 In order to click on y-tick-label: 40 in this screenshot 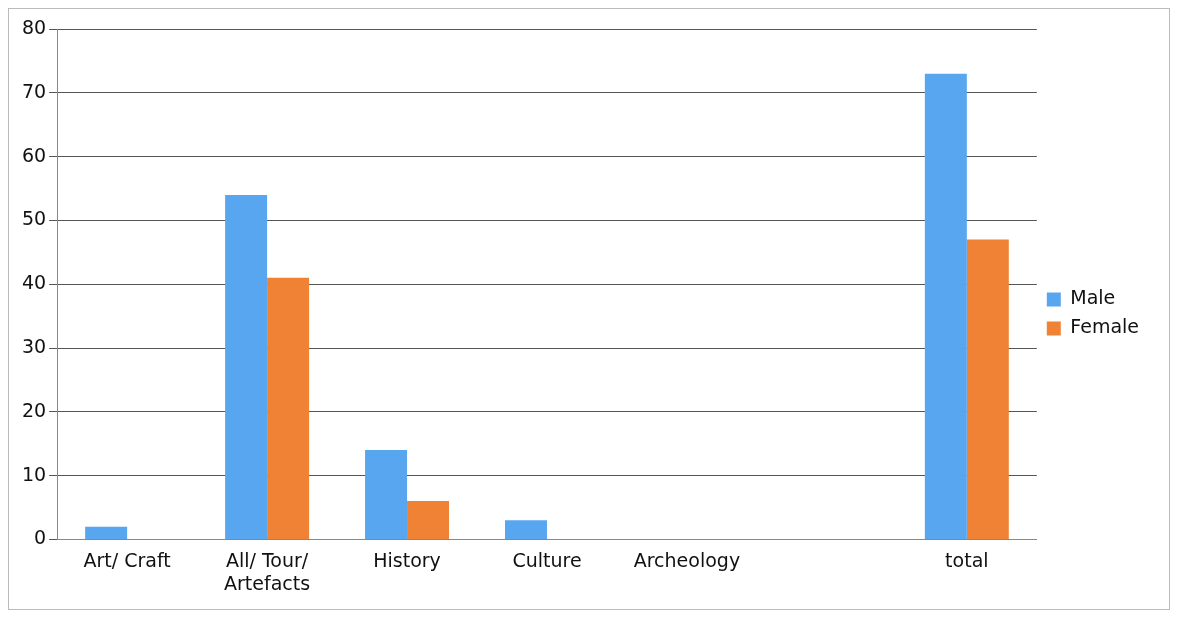, I will do `click(34, 282)`.